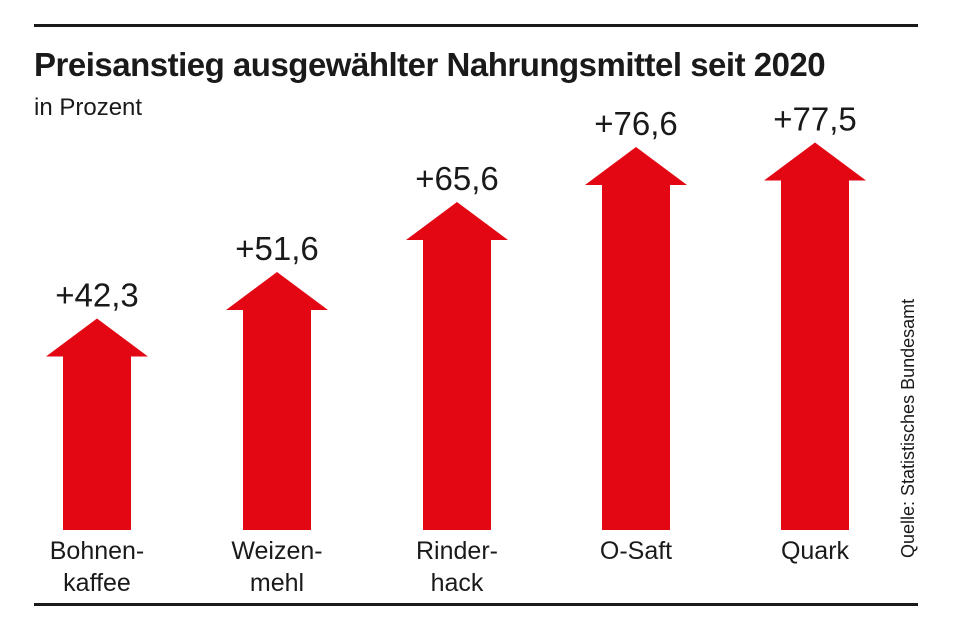  Describe the element at coordinates (476, 604) in the screenshot. I see `bottom-rule` at that location.